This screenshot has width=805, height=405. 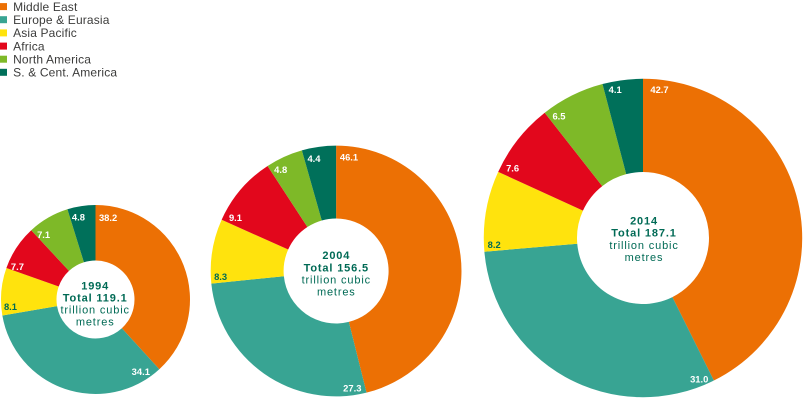 What do you see at coordinates (352, 387) in the screenshot?
I see `svg-text: 27.3` at bounding box center [352, 387].